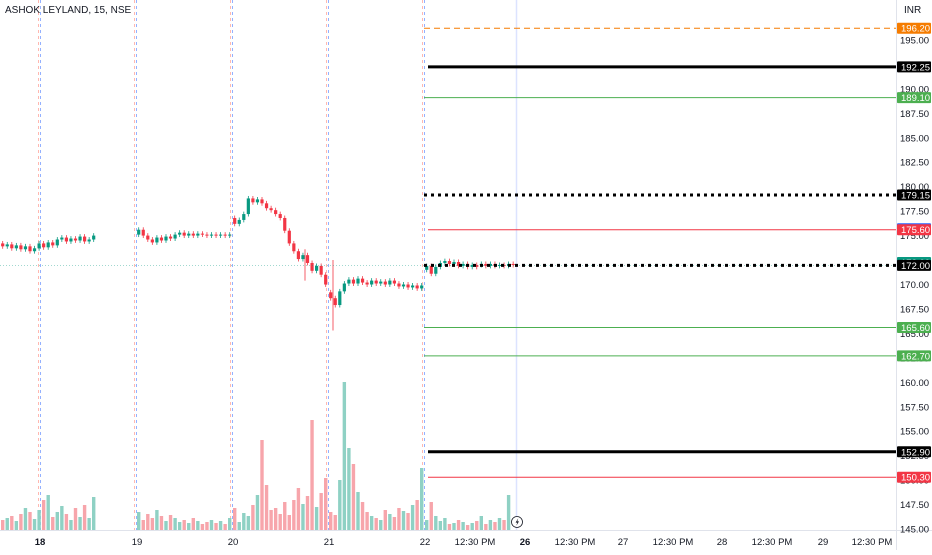  I want to click on y-tick-label: 155.00, so click(914, 432).